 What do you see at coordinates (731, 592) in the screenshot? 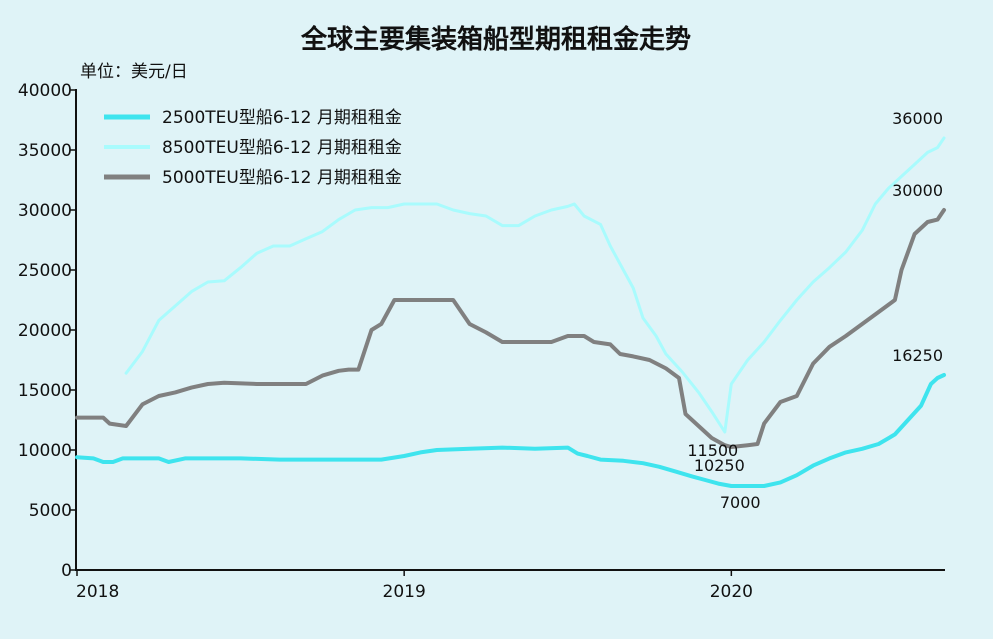
I see `x-tick-label: 2020` at bounding box center [731, 592].